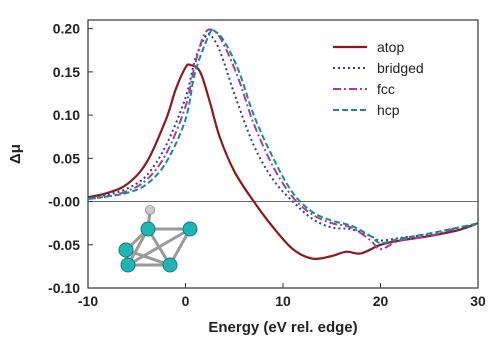 This screenshot has height=337, width=488. Describe the element at coordinates (64, 245) in the screenshot. I see `y-tick-label: -0.05` at that location.